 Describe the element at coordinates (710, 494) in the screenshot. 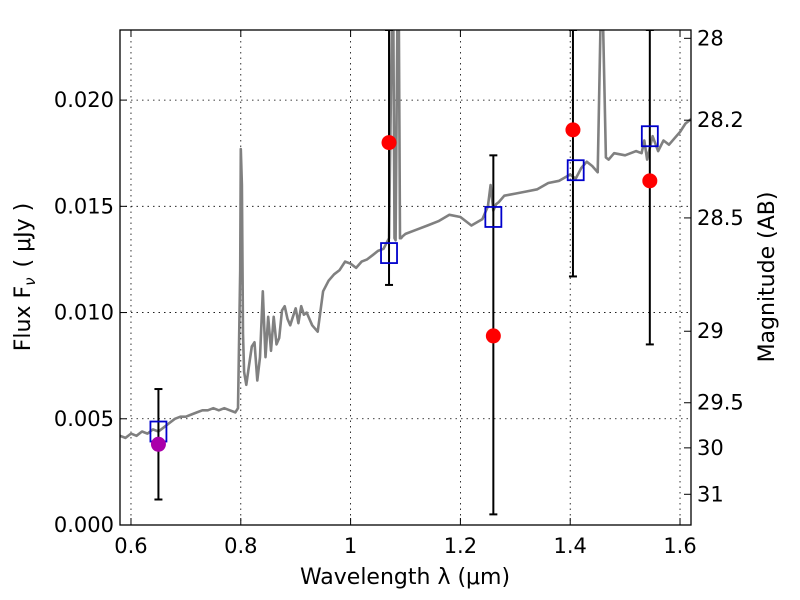

I see `right-tick-label: 31` at that location.